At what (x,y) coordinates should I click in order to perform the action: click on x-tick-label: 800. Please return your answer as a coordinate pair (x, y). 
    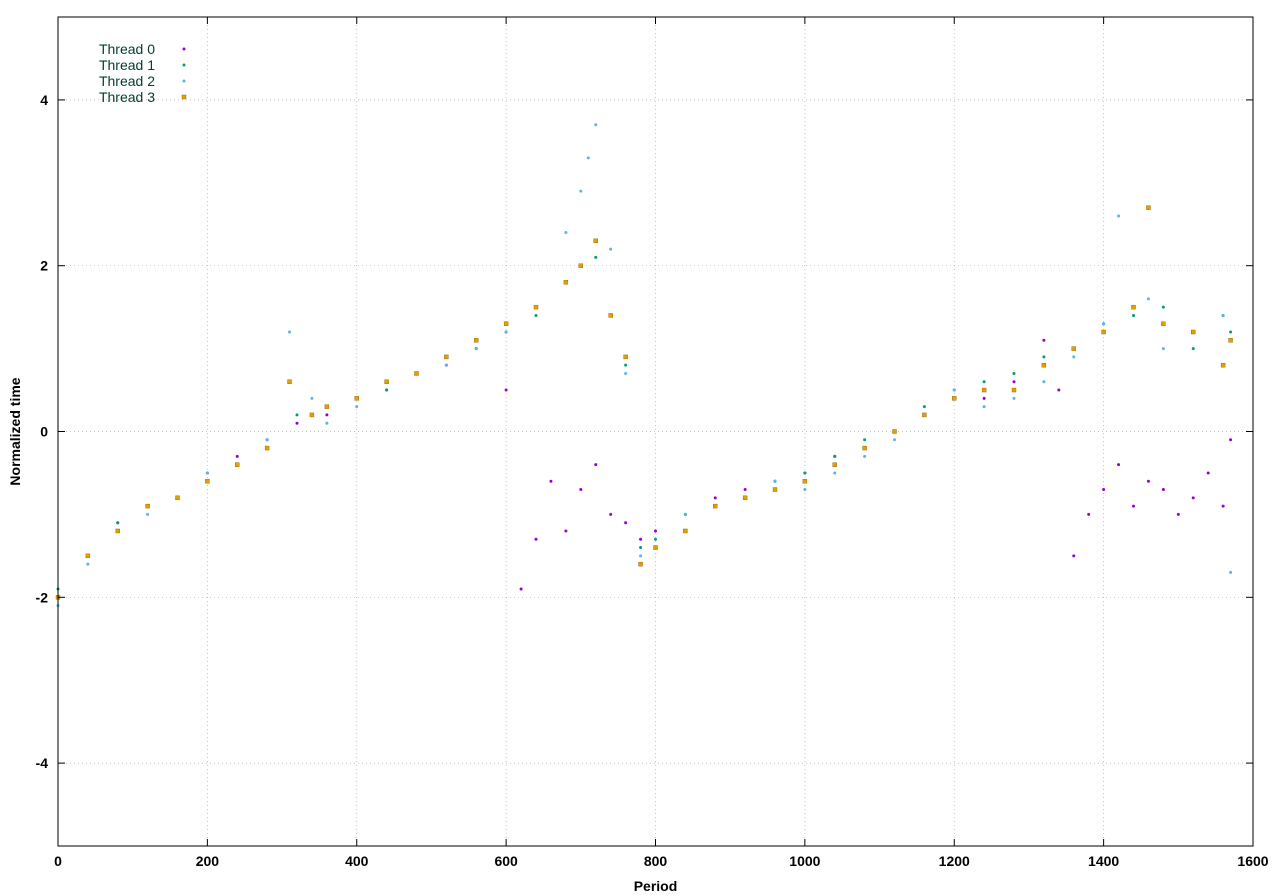
    Looking at the image, I should click on (656, 861).